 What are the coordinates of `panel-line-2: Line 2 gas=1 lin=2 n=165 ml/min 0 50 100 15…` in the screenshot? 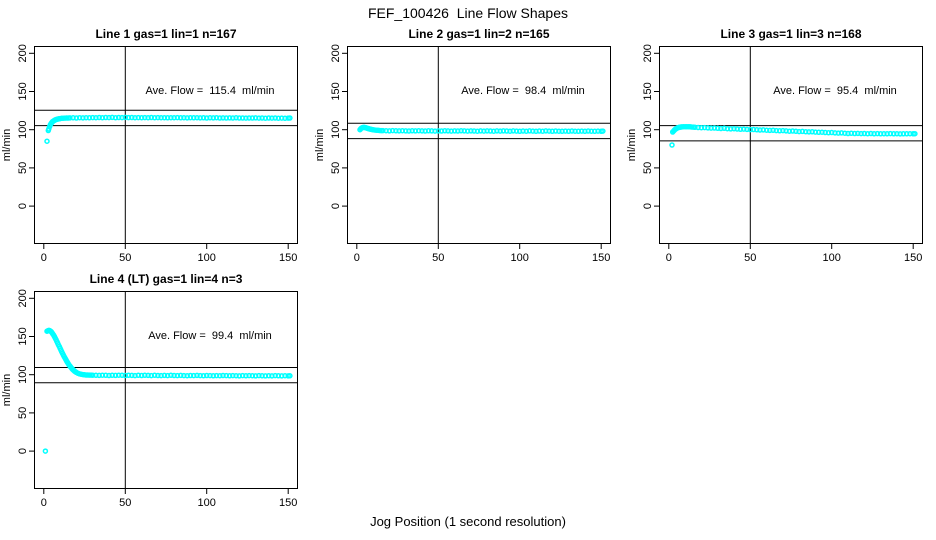 It's located at (462, 145).